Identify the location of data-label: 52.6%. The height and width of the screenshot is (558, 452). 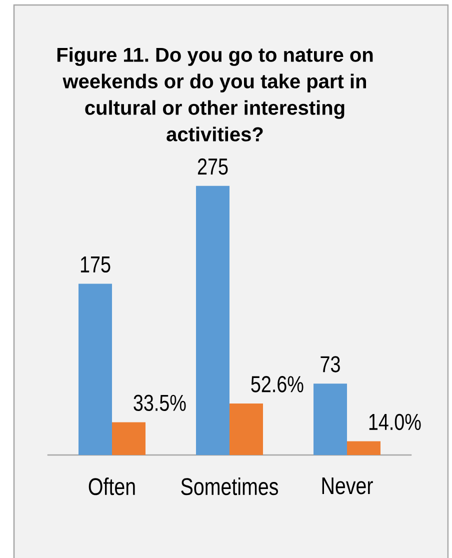
(277, 384).